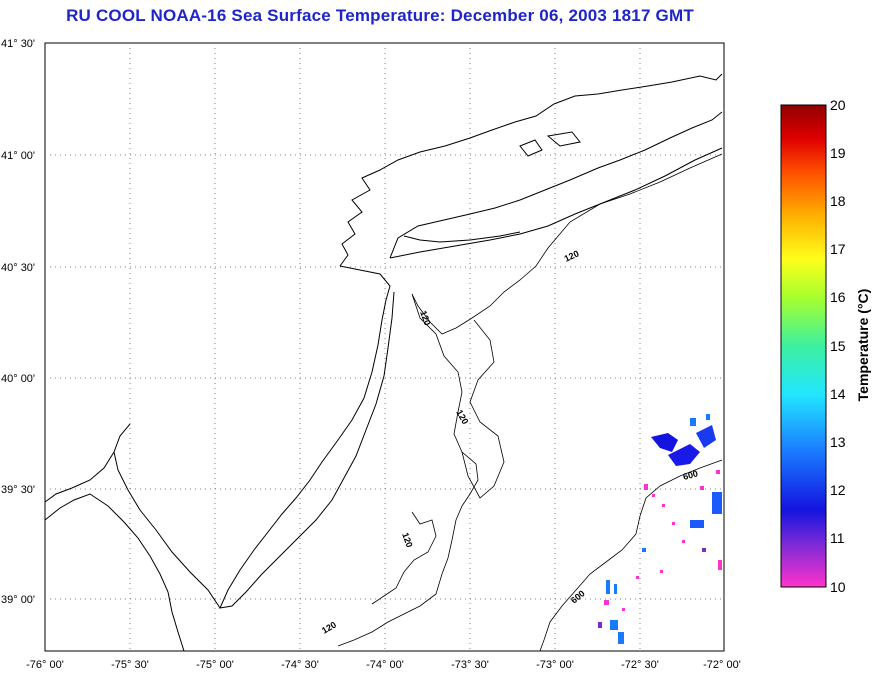  What do you see at coordinates (215, 665) in the screenshot?
I see `lon-label: -75° 00'` at bounding box center [215, 665].